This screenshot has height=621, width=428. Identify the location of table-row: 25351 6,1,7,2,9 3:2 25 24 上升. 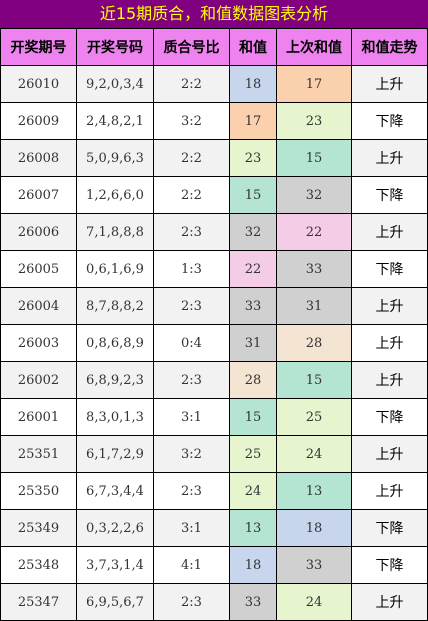
(214, 454).